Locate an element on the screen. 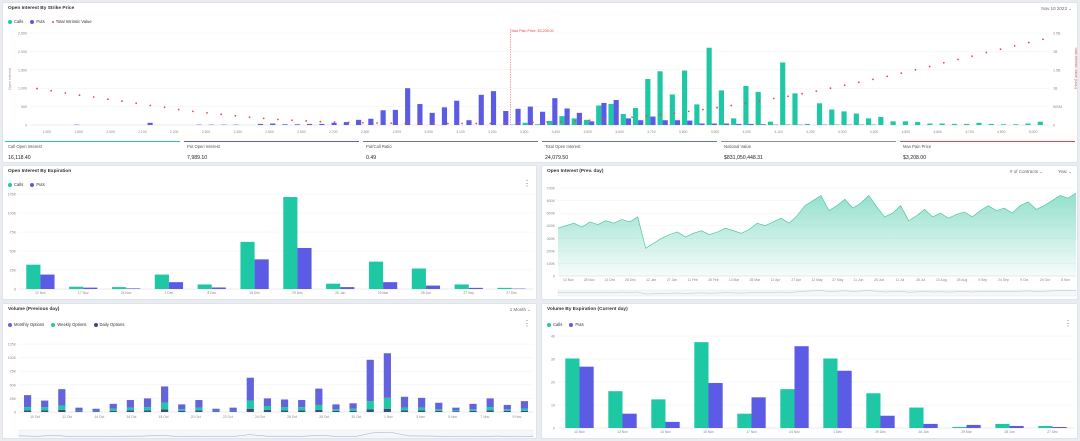  x-tick-label: 30 Oct is located at coordinates (356, 417).